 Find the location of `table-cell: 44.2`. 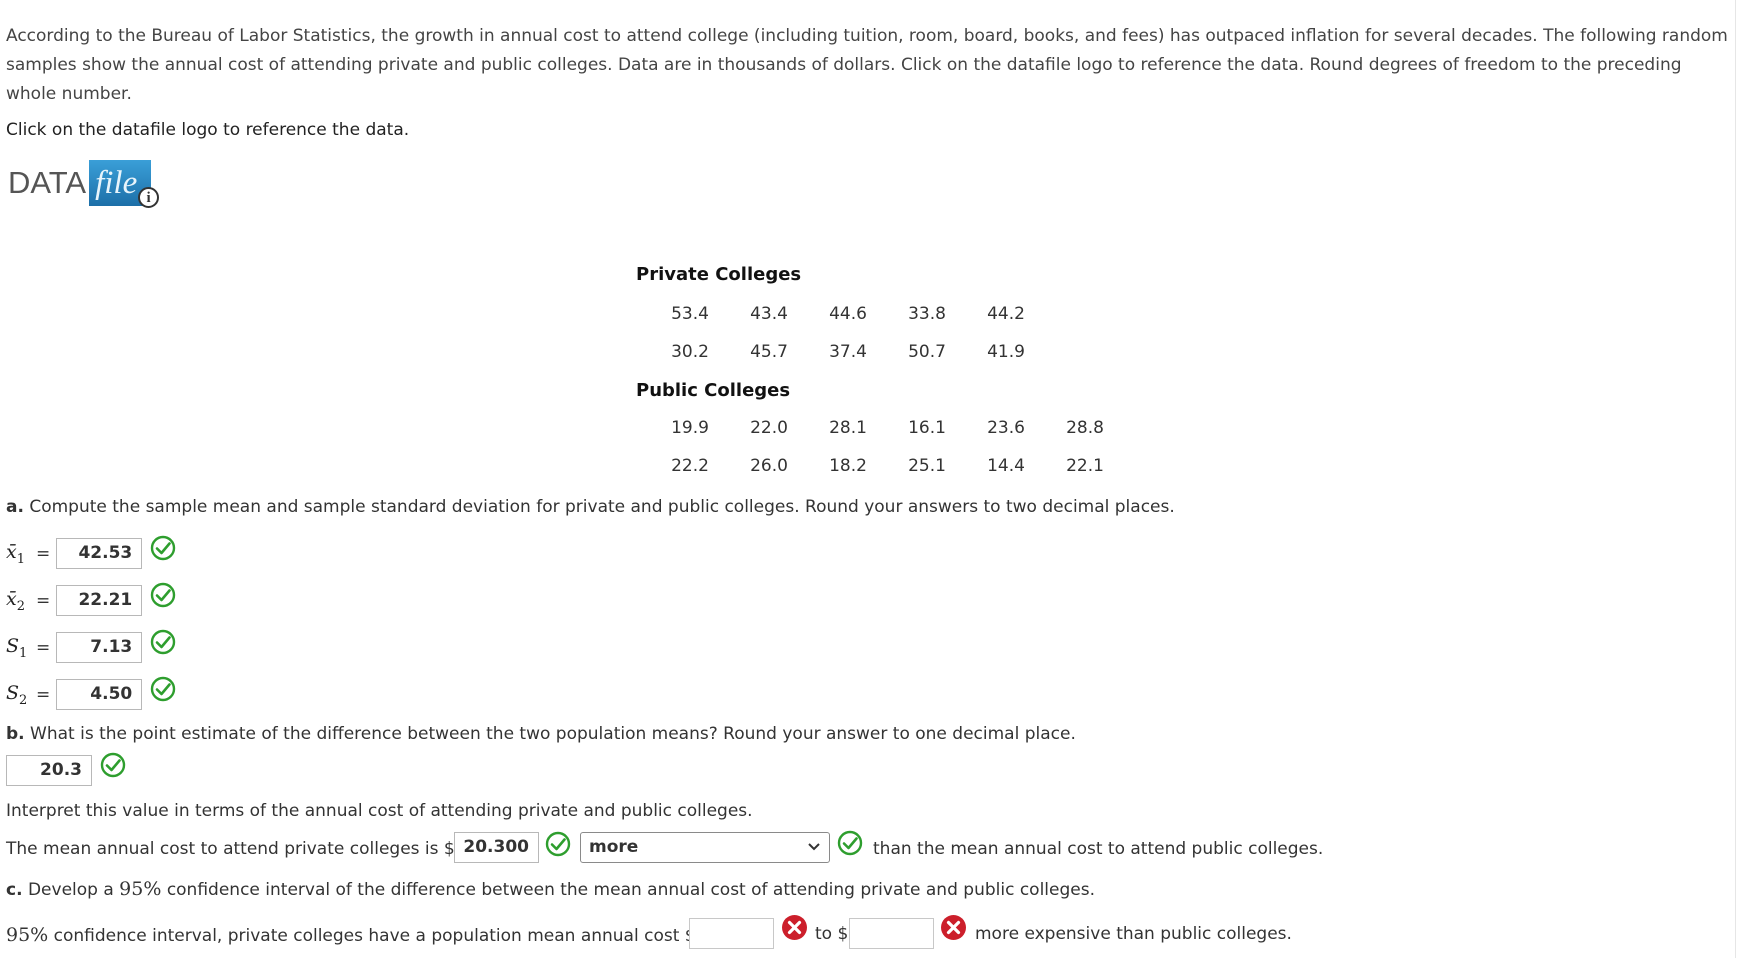

table-cell: 44.2 is located at coordinates (1006, 314).